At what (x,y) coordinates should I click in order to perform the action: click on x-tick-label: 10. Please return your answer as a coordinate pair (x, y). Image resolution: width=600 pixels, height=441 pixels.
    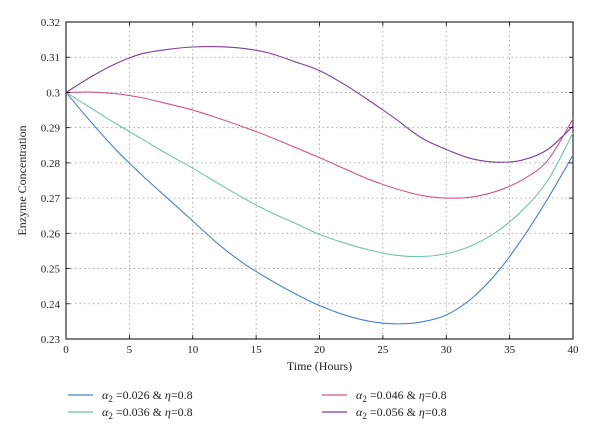
    Looking at the image, I should click on (193, 350).